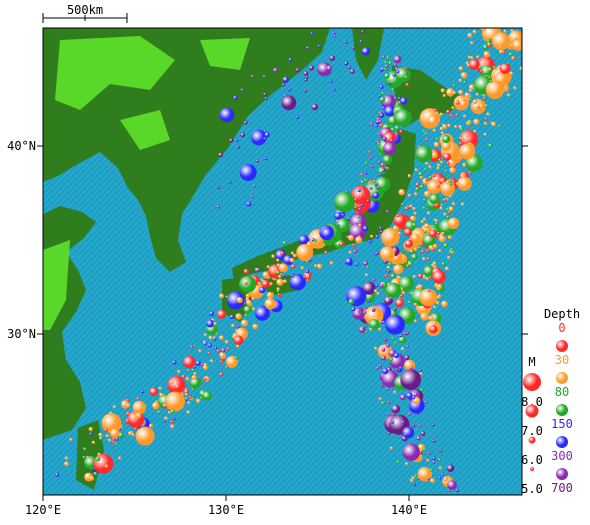  I want to click on magnitude-label: 6.0, so click(532, 460).